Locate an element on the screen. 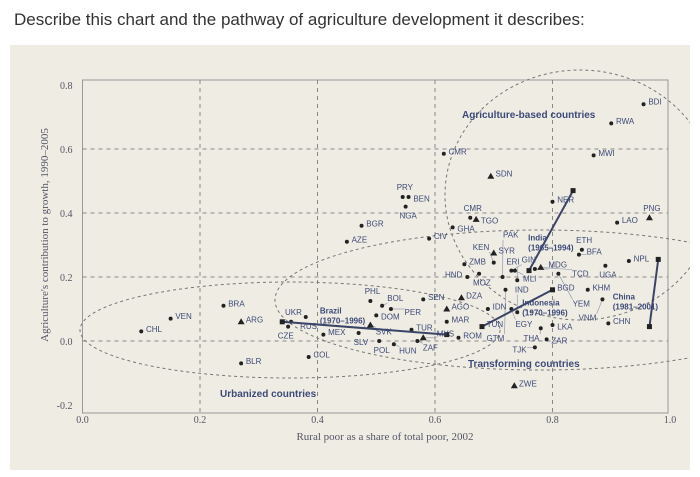  data-label-mdg: MDG is located at coordinates (557, 265).